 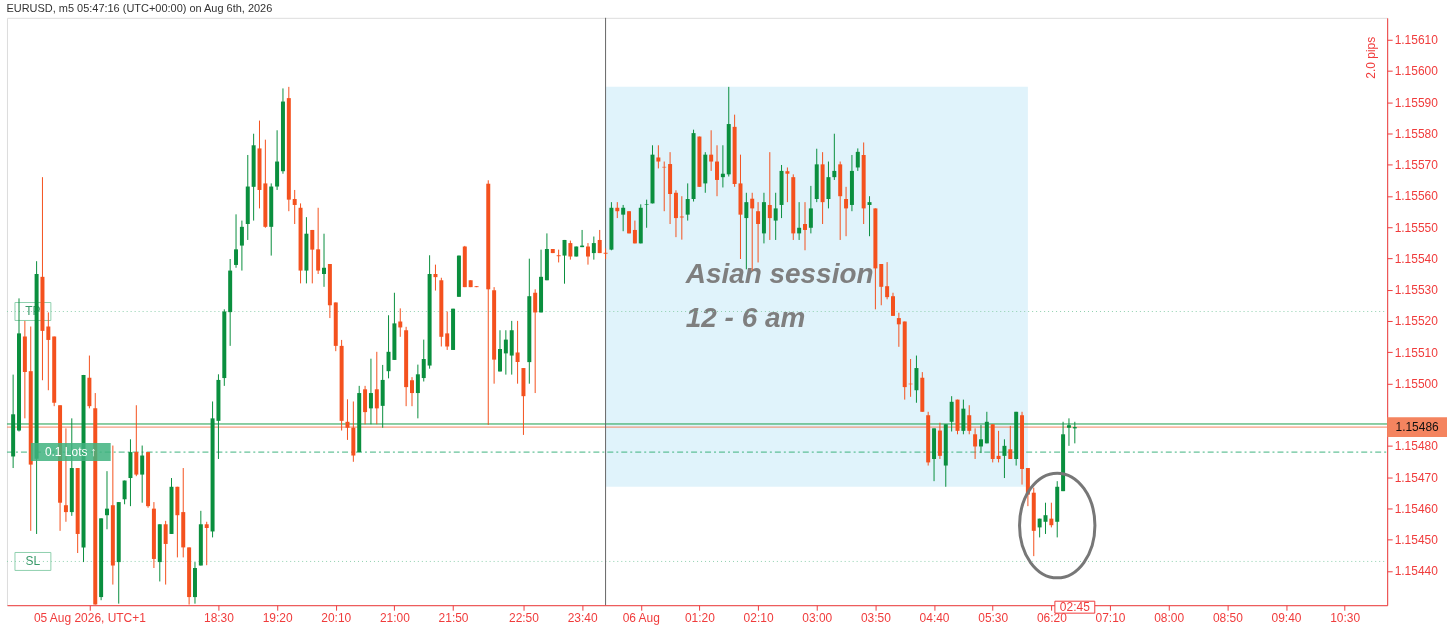 What do you see at coordinates (700, 617) in the screenshot?
I see `x-tick-label: 01:20` at bounding box center [700, 617].